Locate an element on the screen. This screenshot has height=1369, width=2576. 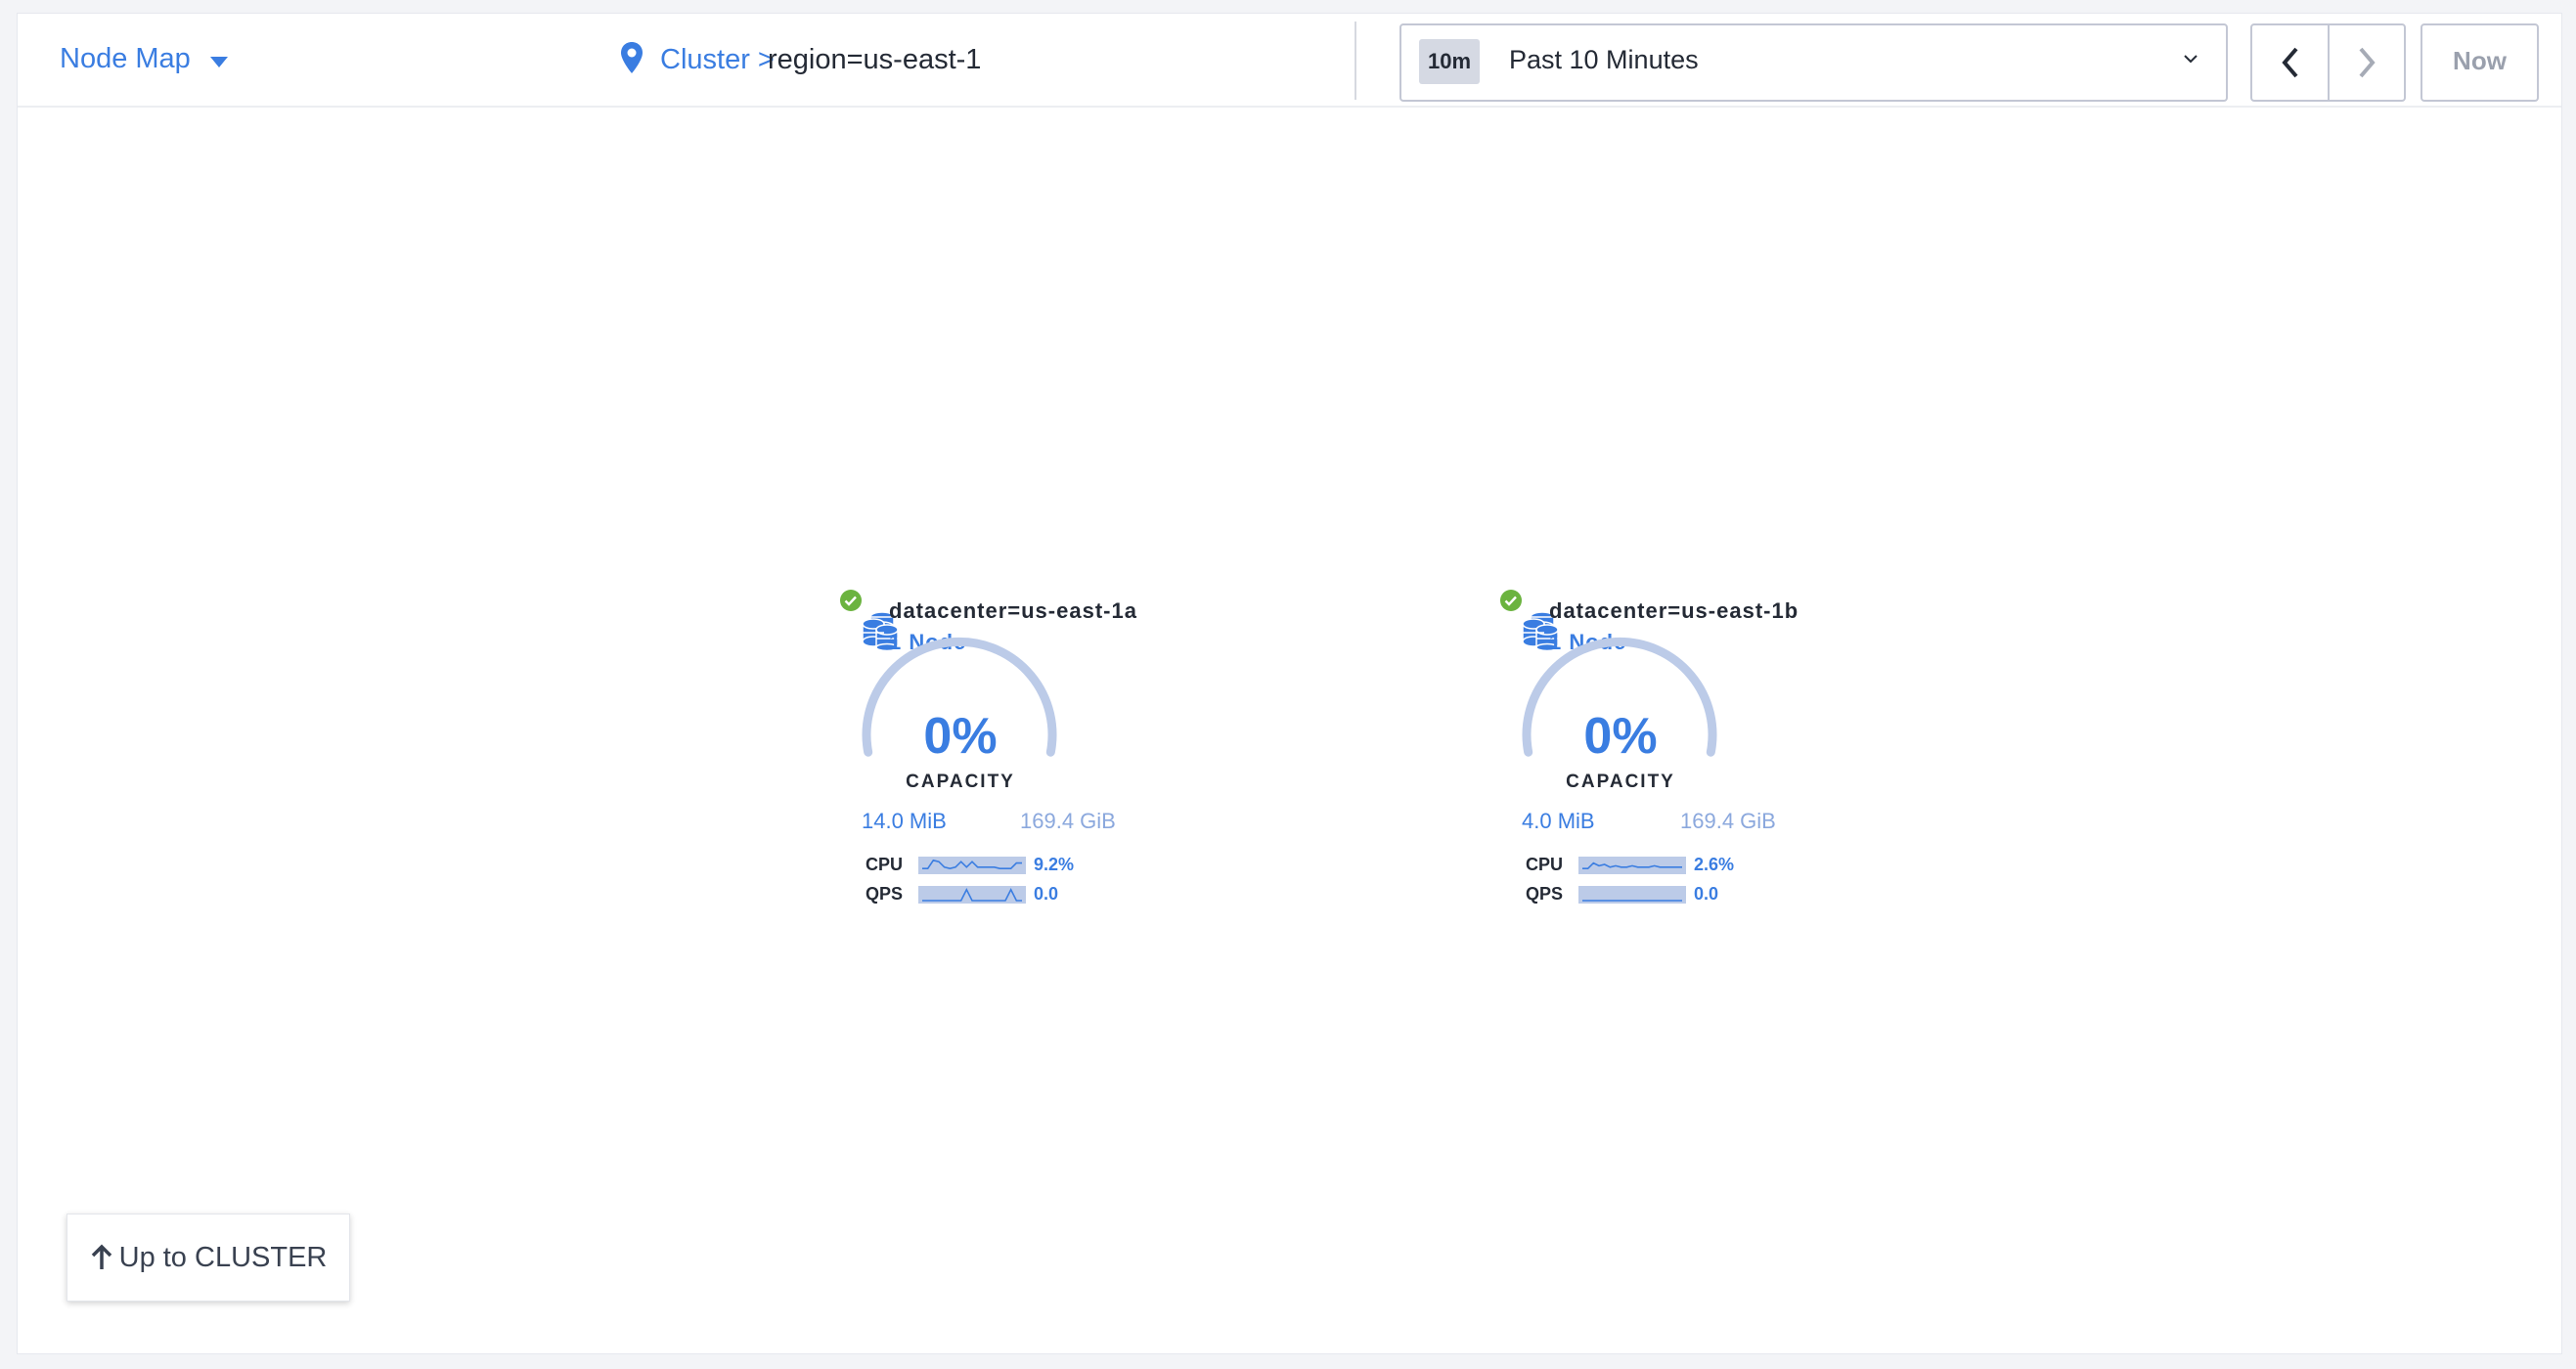
time-range-select: 10m Past 10 Minutes is located at coordinates (1814, 63).